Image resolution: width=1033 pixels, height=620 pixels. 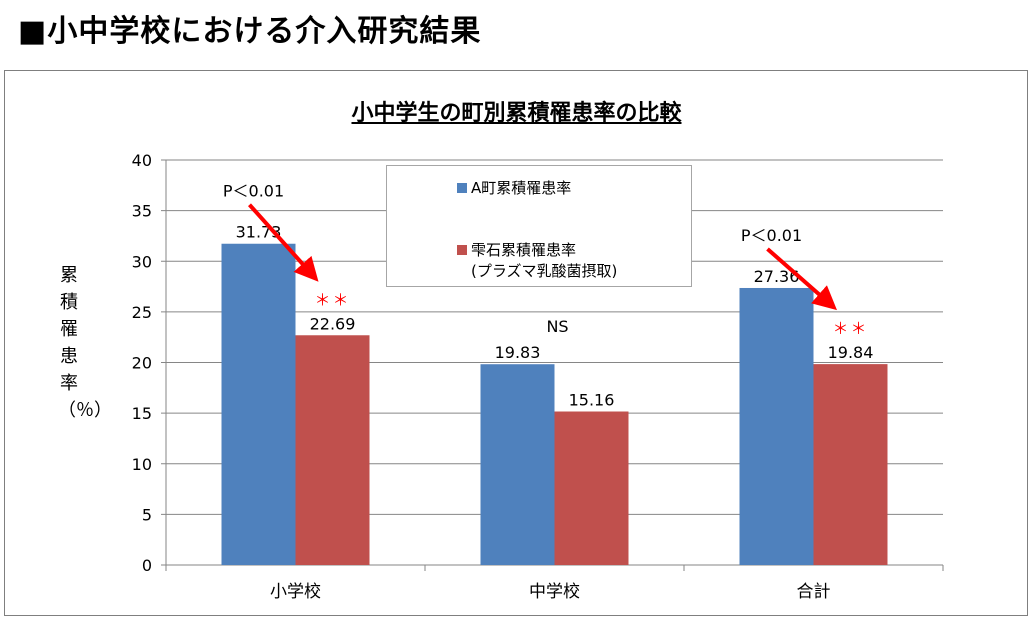 What do you see at coordinates (557, 326) in the screenshot?
I see `significance-text-1: NS` at bounding box center [557, 326].